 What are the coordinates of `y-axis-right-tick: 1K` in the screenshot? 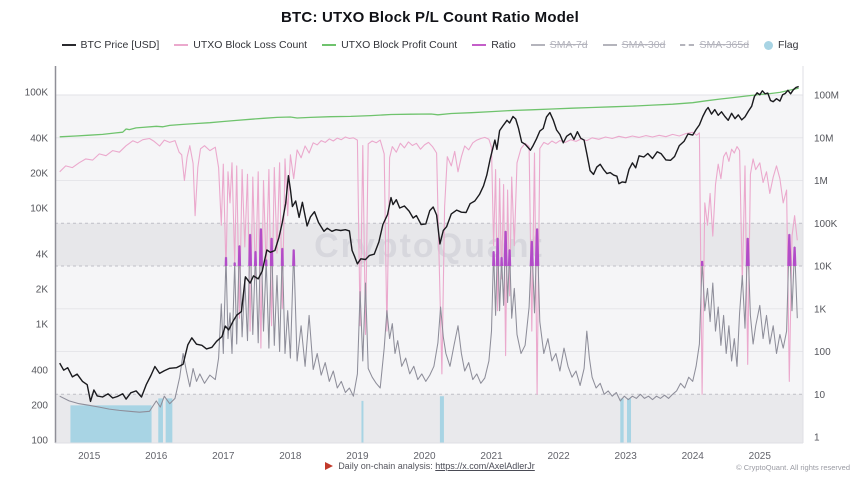 It's located at (820, 309).